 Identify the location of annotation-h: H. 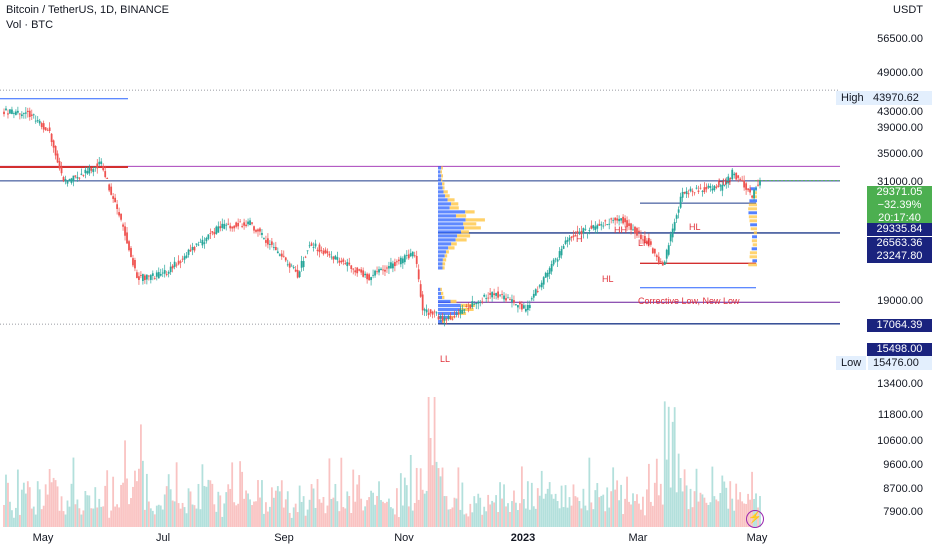
(579, 239).